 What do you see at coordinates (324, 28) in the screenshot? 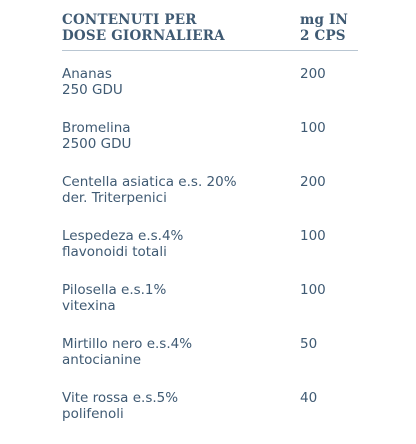
I see `header-dose-label: mg IN 2 CPS` at bounding box center [324, 28].